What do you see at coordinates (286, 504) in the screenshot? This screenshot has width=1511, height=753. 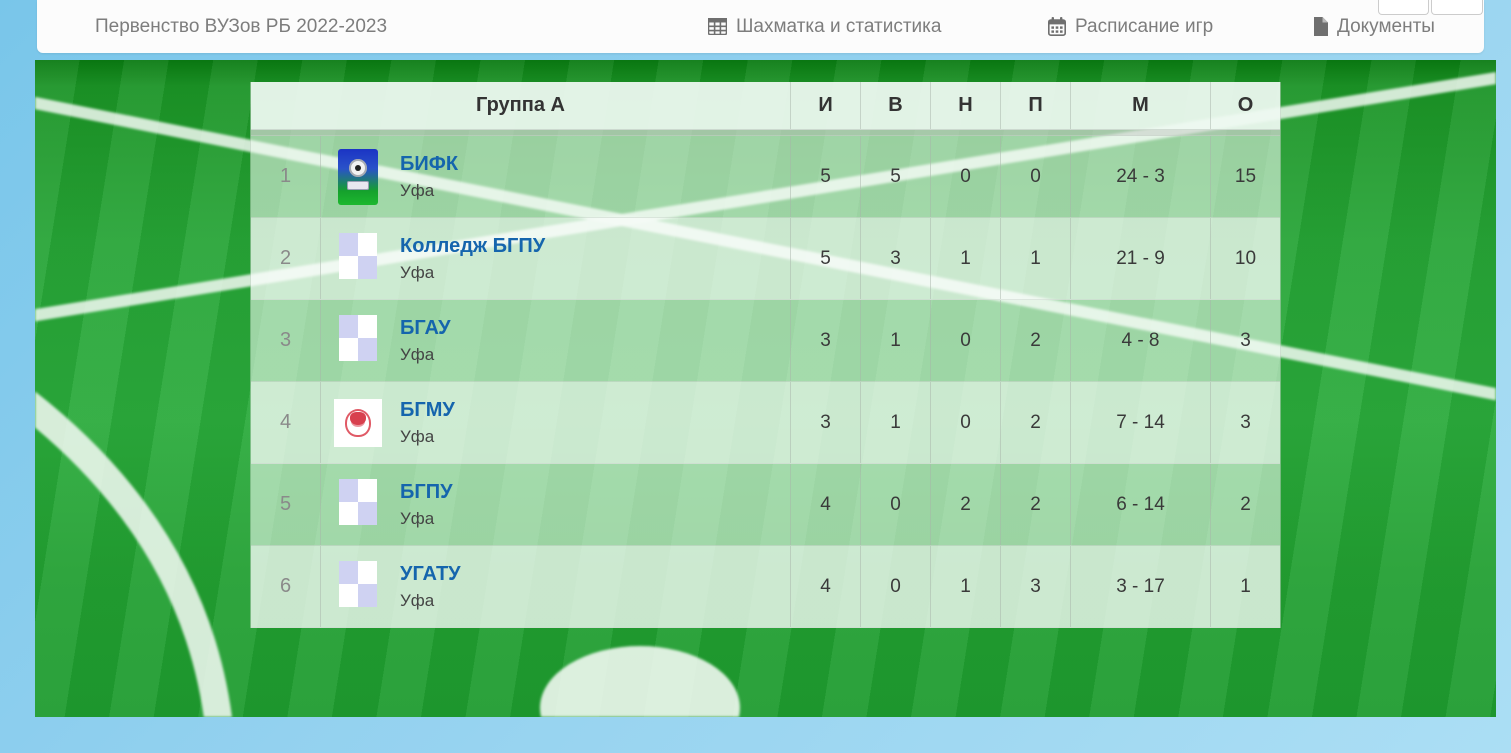 I see `position-number: 5` at bounding box center [286, 504].